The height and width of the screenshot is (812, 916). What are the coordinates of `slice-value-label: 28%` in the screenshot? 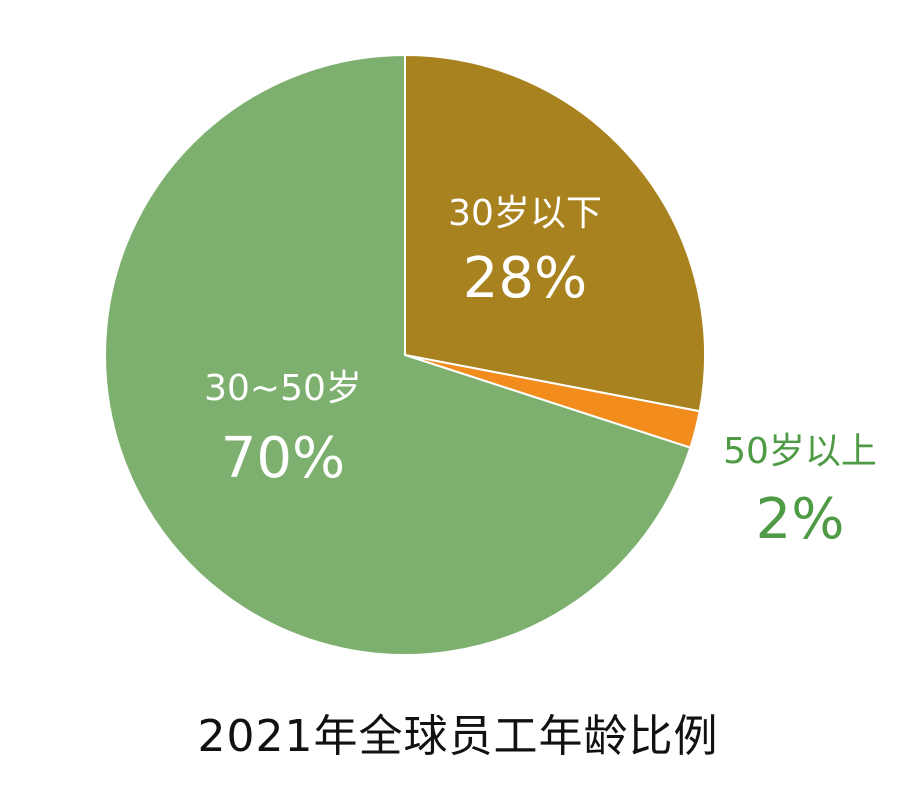 It's located at (525, 278).